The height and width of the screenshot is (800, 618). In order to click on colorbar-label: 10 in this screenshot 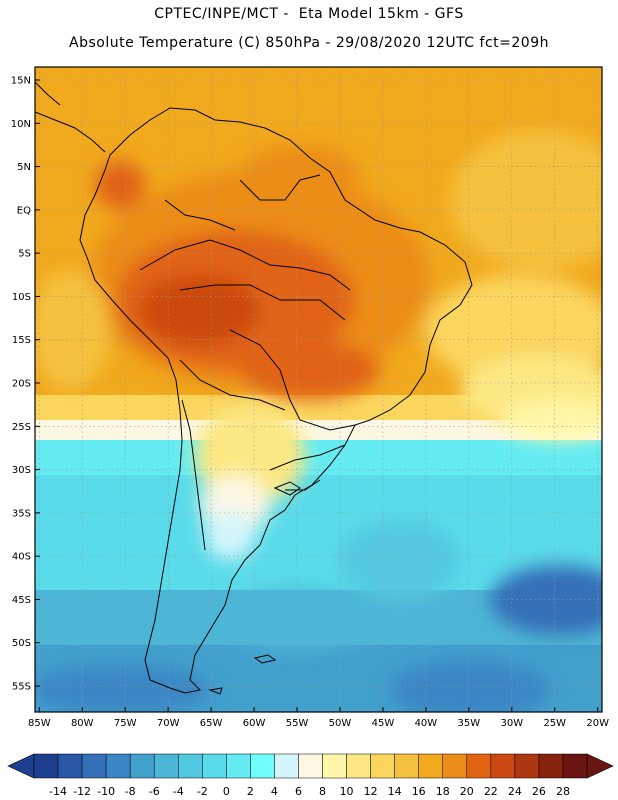, I will do `click(347, 791)`.